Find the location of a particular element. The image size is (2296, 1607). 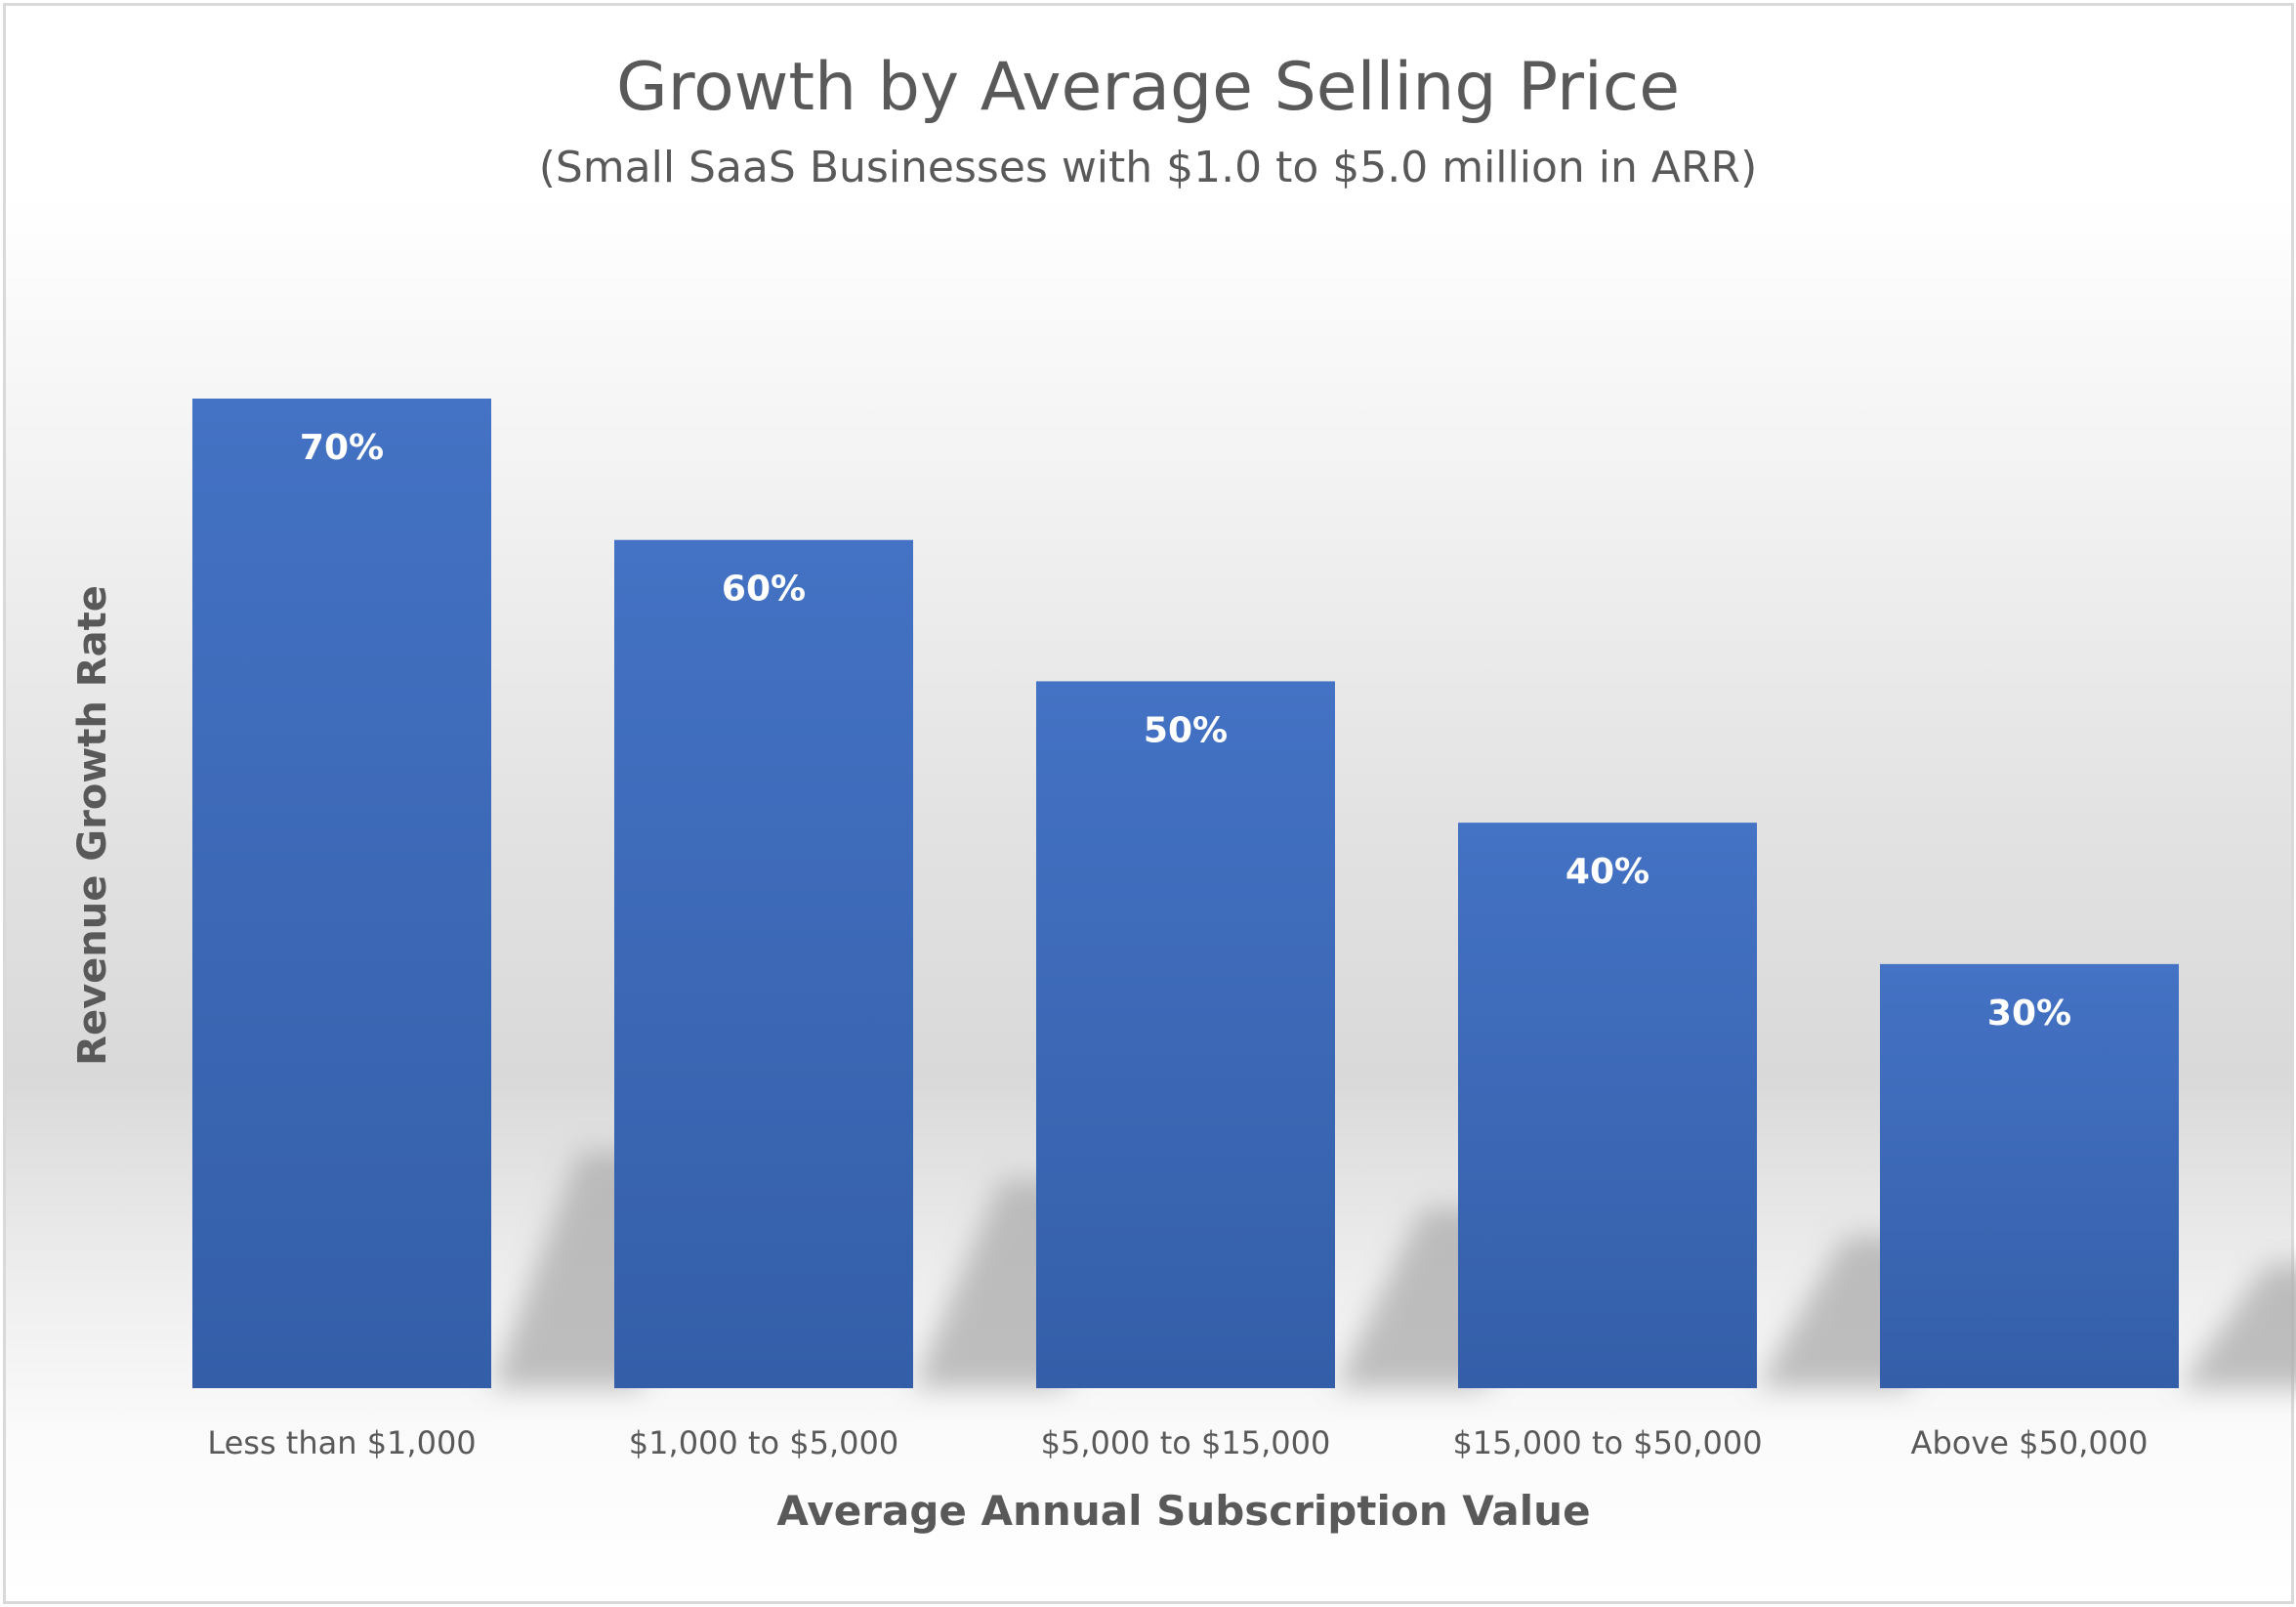

data-label: 70% is located at coordinates (342, 448).